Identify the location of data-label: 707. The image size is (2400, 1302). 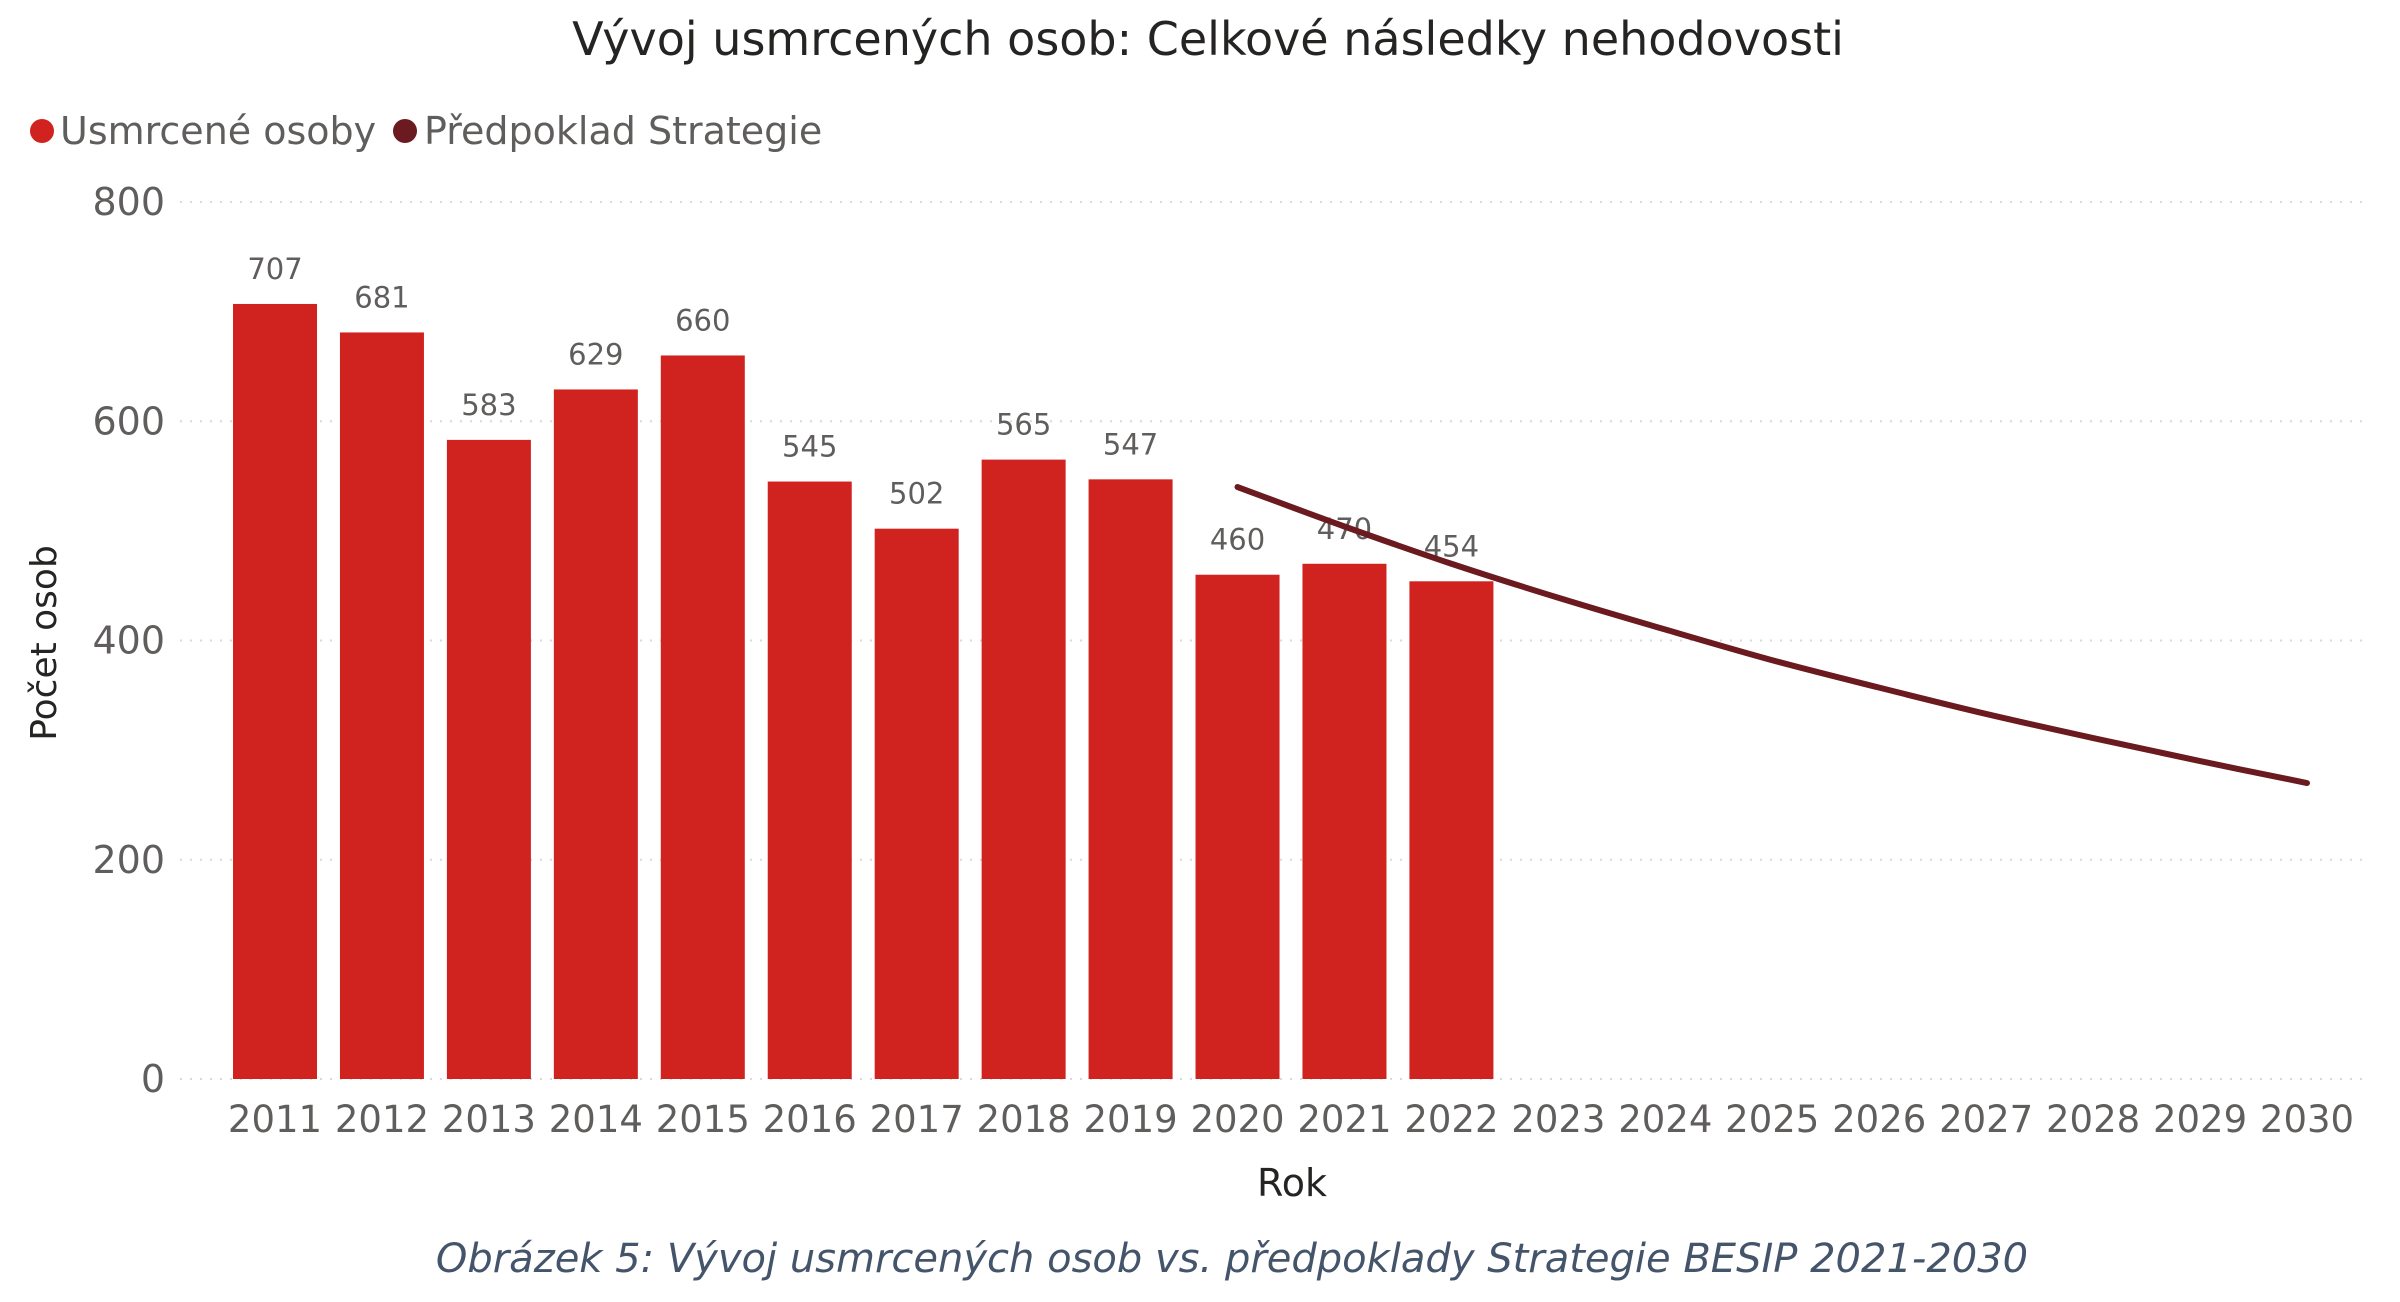
(274, 269).